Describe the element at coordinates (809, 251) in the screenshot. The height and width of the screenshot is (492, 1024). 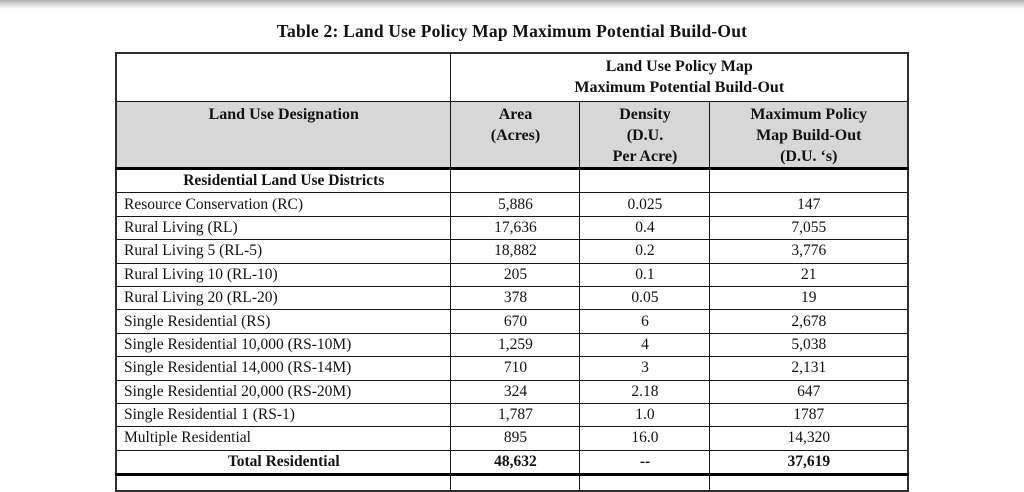
I see `cell-buildout: 3,776` at that location.